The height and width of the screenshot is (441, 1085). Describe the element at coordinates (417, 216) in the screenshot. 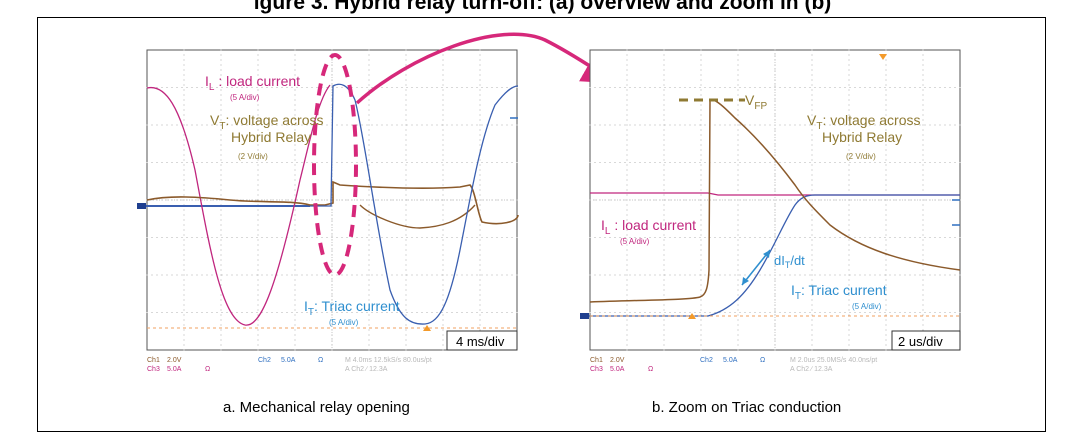

I see `trace-a-voltage-mid` at that location.